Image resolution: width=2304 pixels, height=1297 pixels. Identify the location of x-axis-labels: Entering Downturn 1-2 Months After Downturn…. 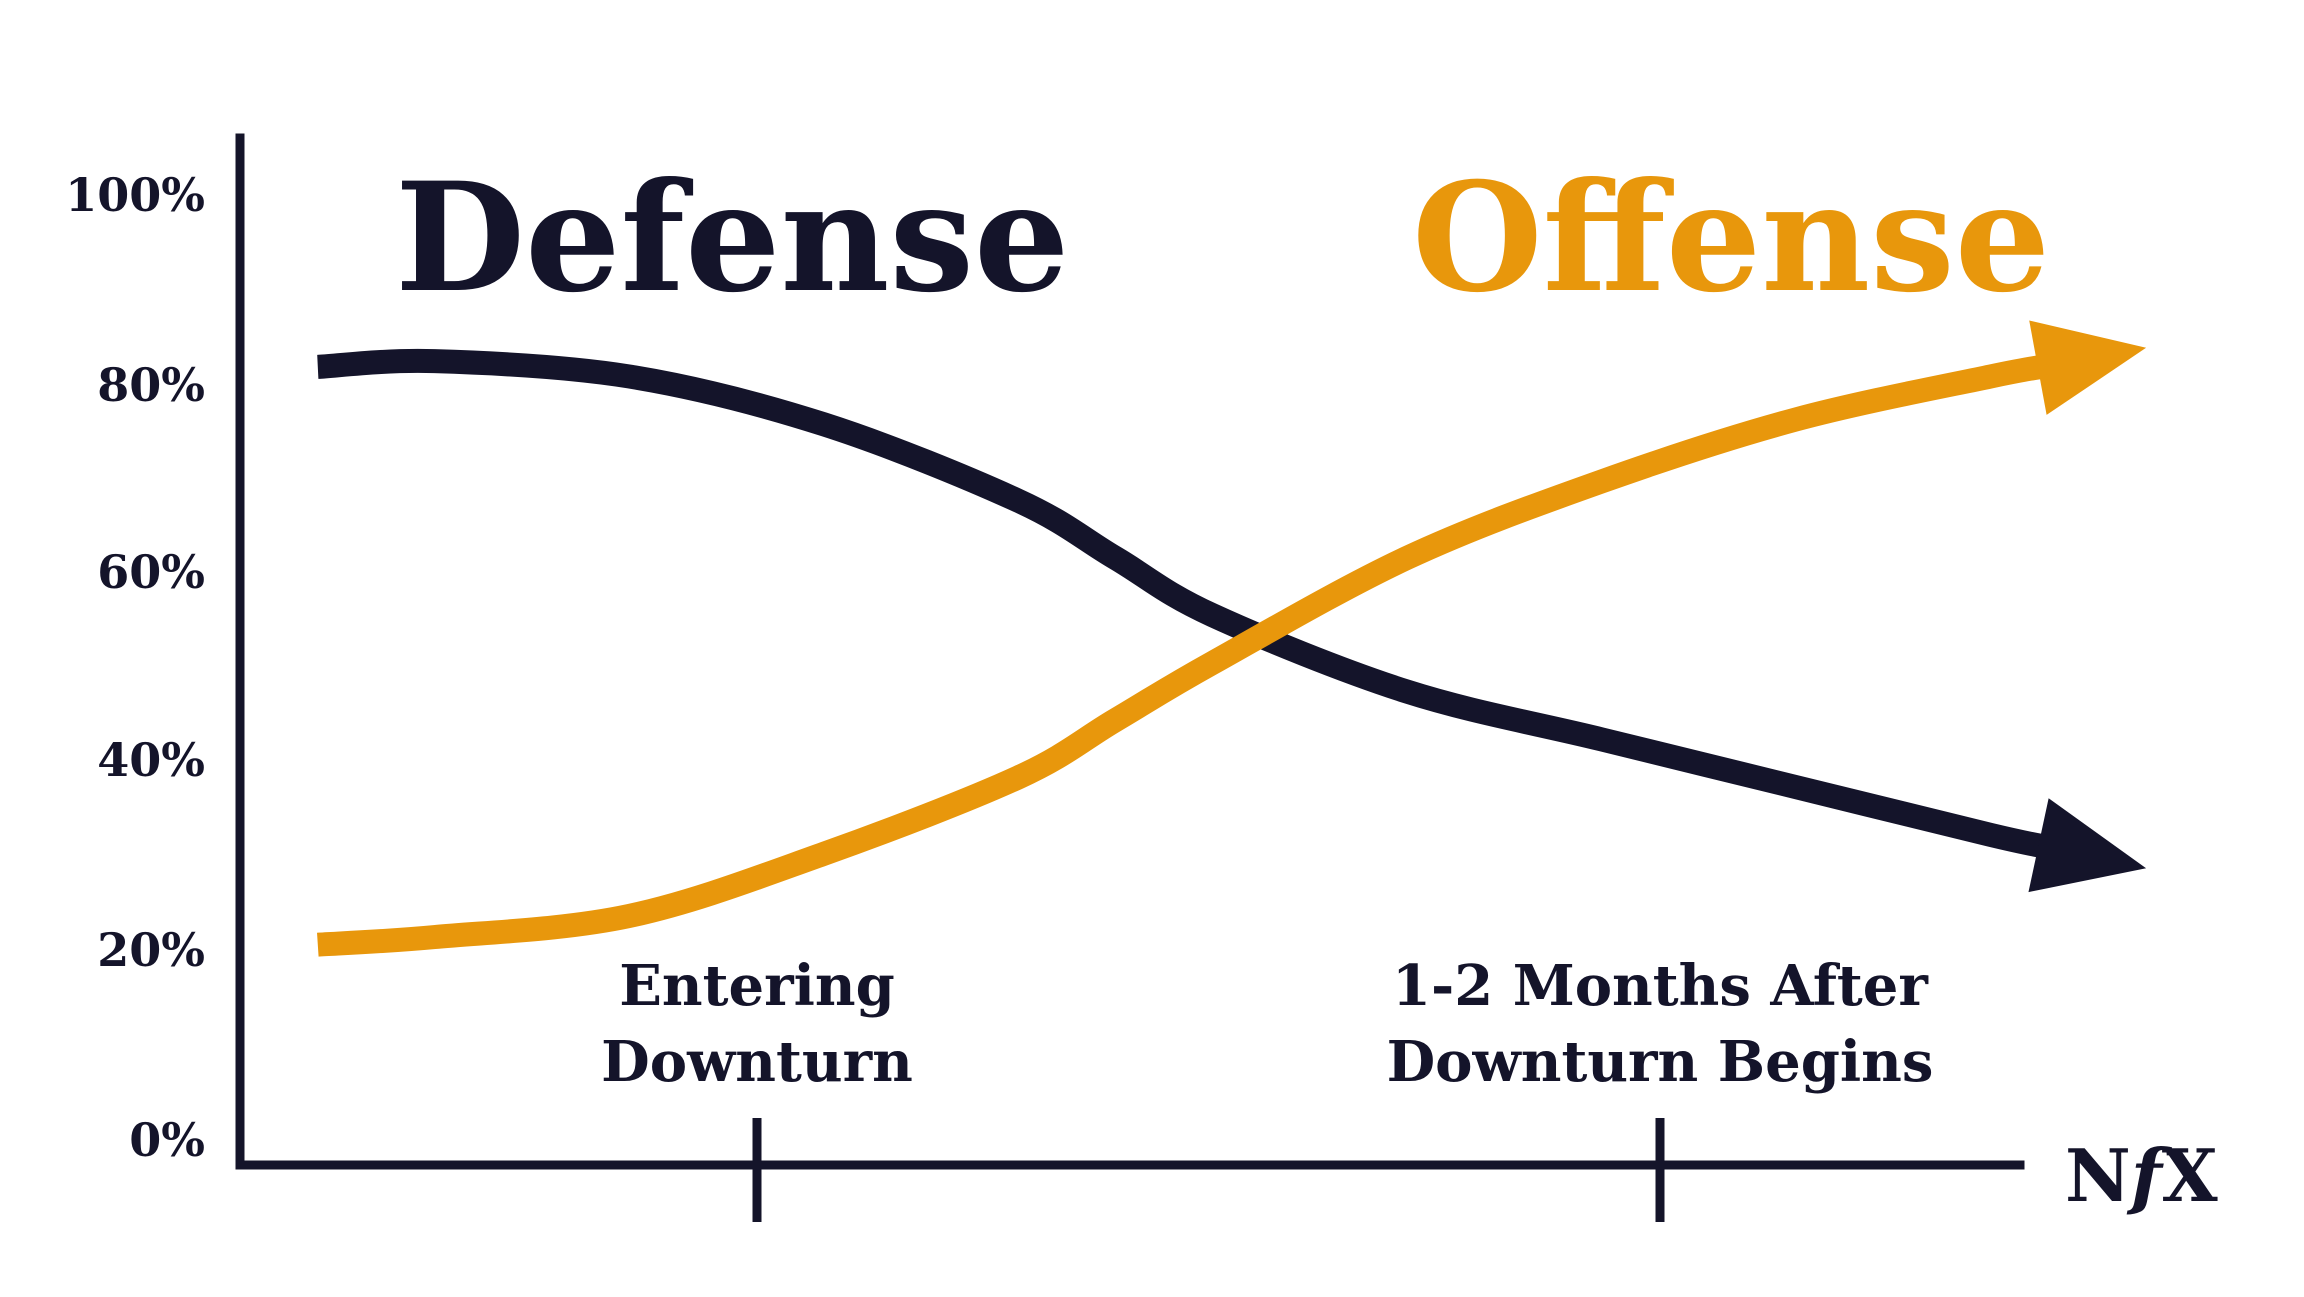
(1267, 1024).